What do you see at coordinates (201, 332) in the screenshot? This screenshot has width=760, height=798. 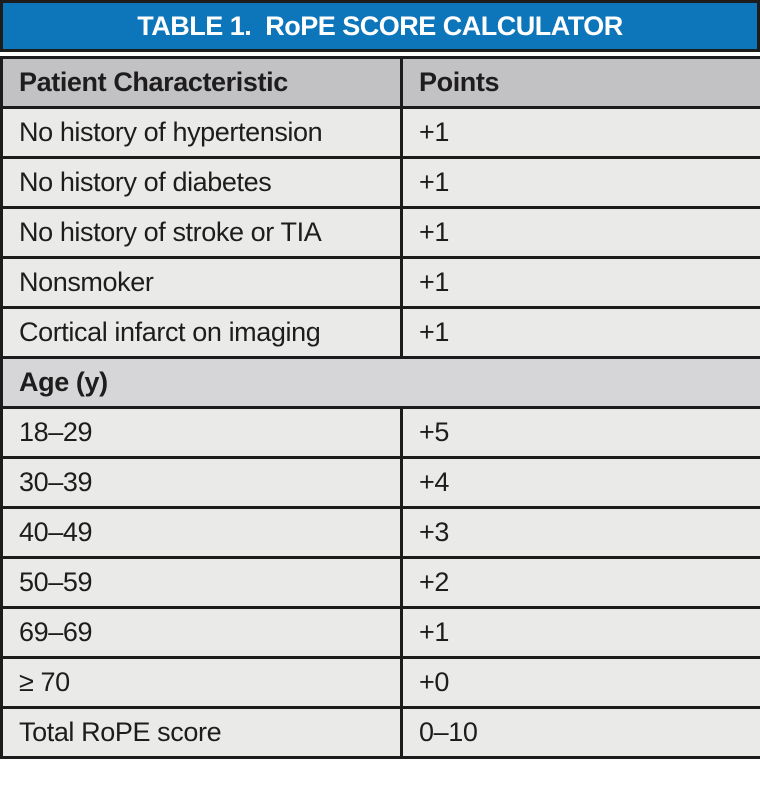 I see `characteristic-cell: Cortical infarct on imaging` at bounding box center [201, 332].